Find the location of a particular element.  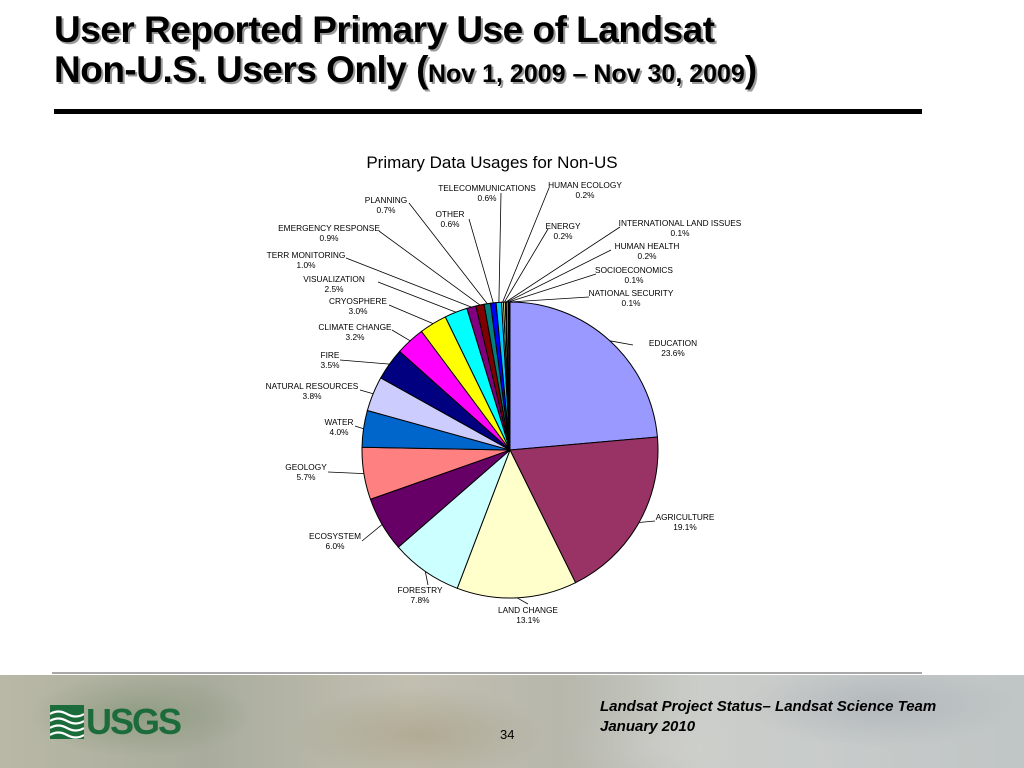

slice-percent-socioeconomics: 0.1% is located at coordinates (635, 280).